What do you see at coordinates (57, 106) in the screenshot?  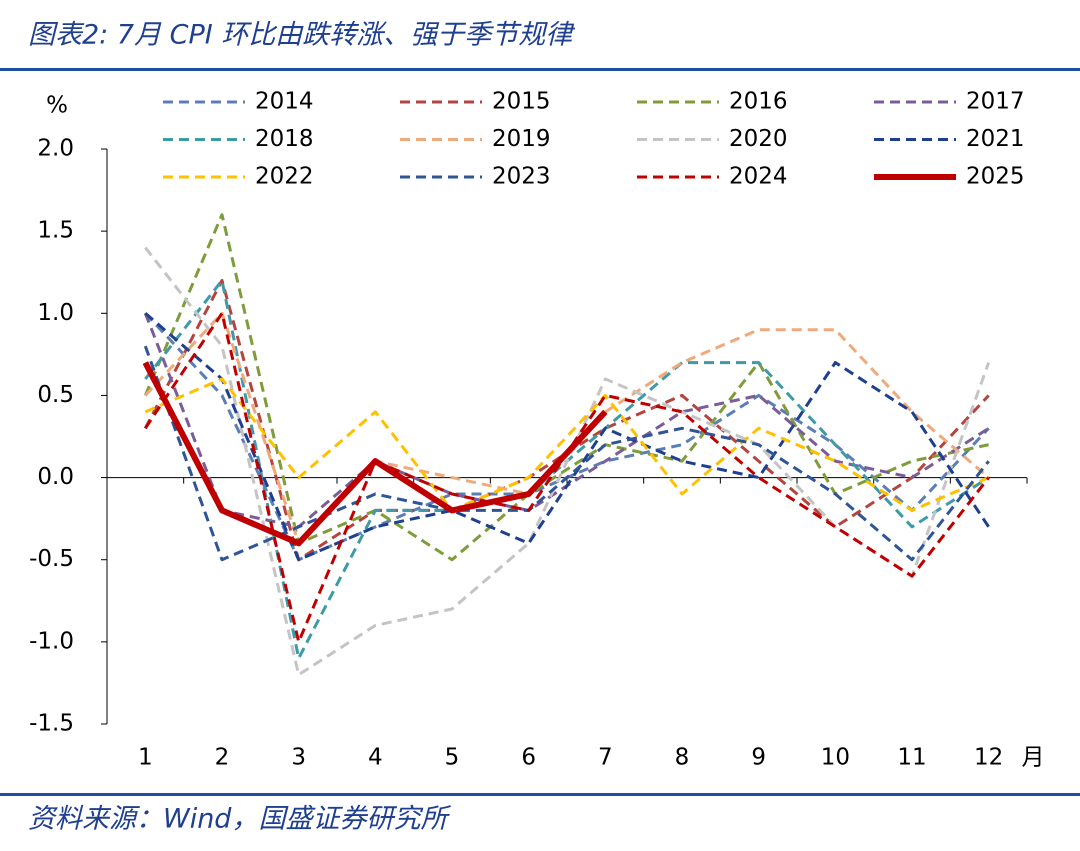 I see `y-axis-label: %` at bounding box center [57, 106].